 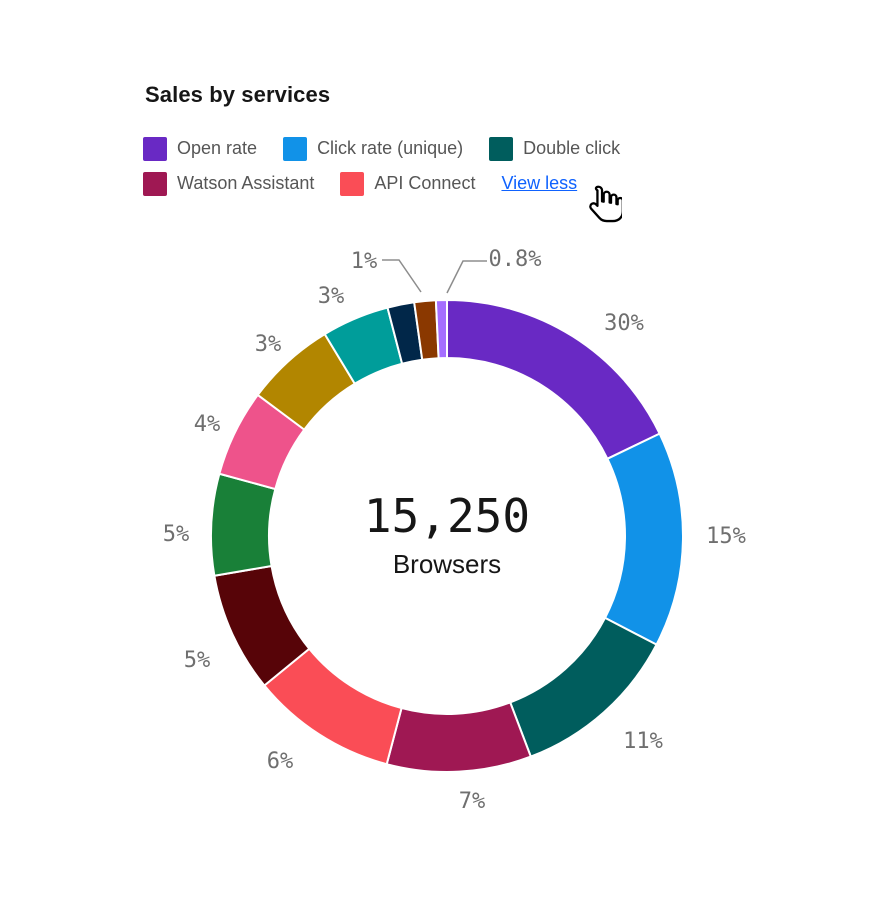 What do you see at coordinates (364, 261) in the screenshot?
I see `percent-label: 1%` at bounding box center [364, 261].